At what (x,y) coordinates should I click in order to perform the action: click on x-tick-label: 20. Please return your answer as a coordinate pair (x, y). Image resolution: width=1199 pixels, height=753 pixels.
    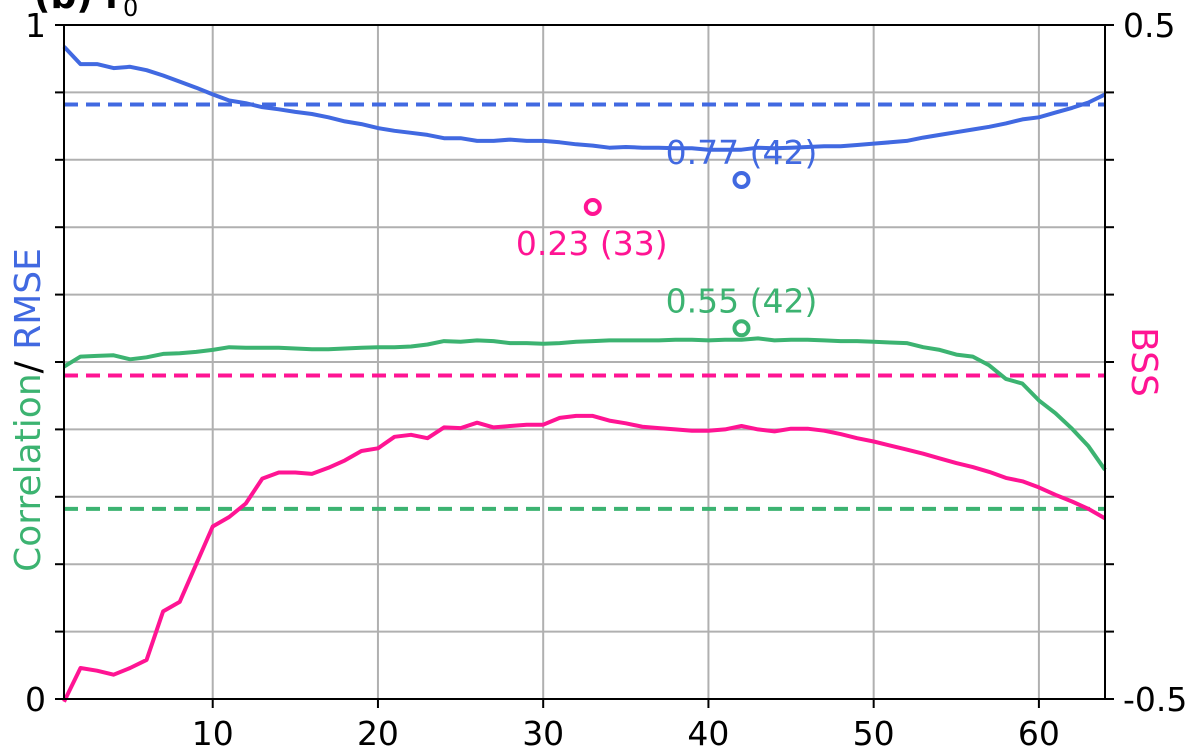
    Looking at the image, I should click on (378, 733).